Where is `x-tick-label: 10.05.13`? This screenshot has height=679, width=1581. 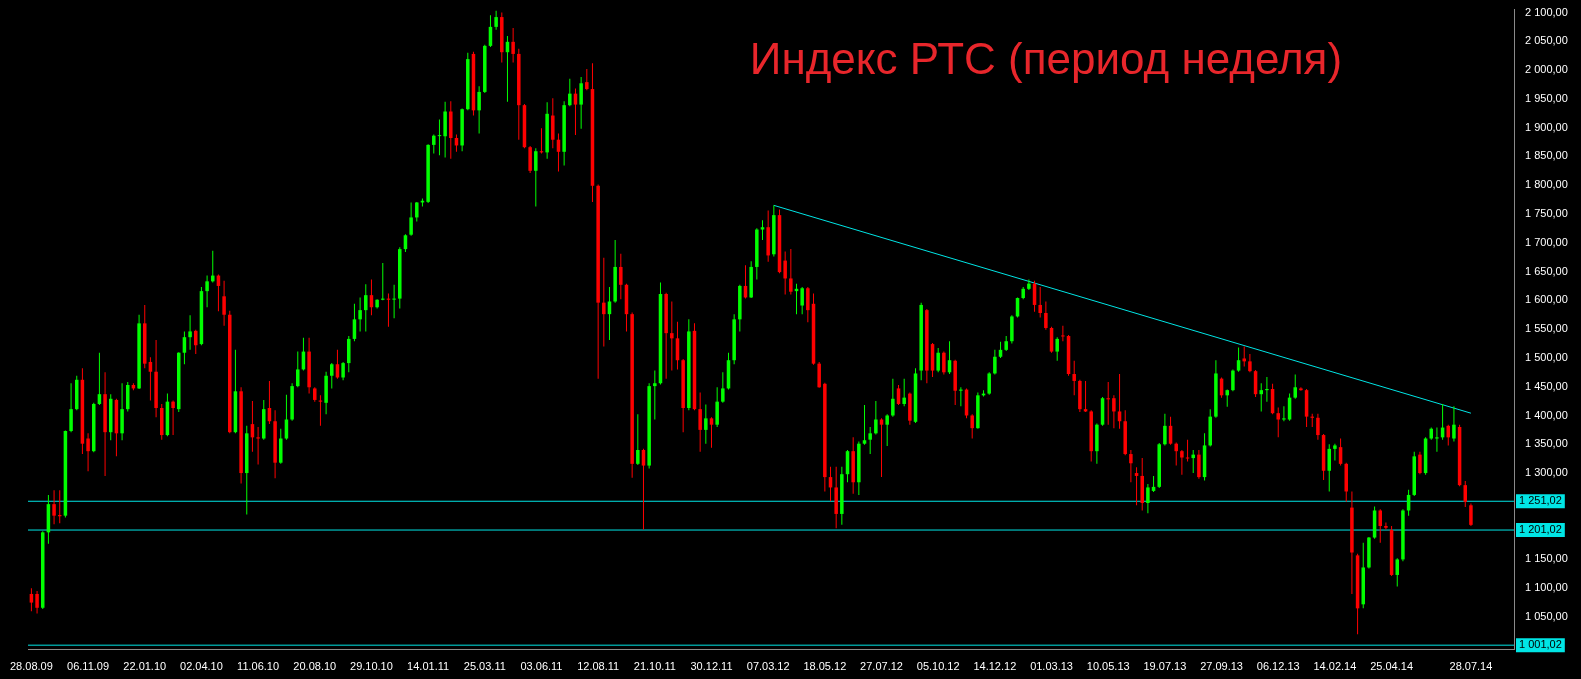
x-tick-label: 10.05.13 is located at coordinates (1108, 666).